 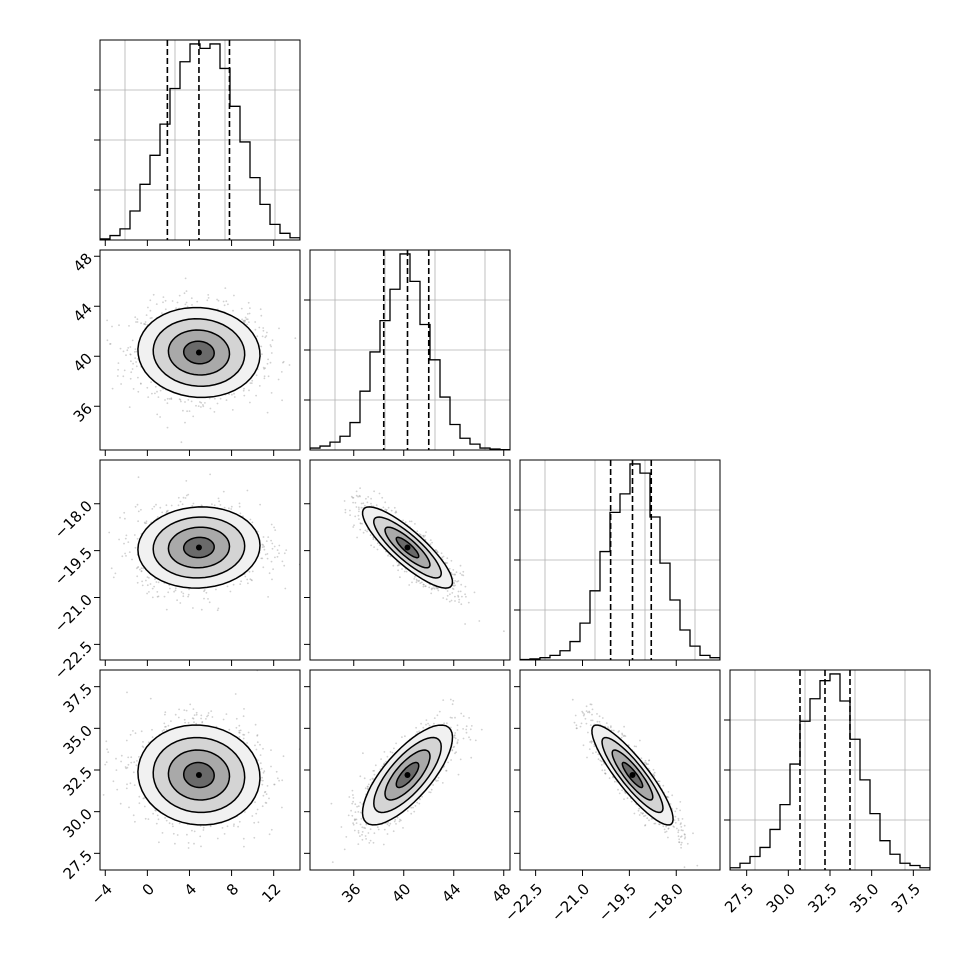 What do you see at coordinates (83, 313) in the screenshot?
I see `y-tick-label: 44` at bounding box center [83, 313].